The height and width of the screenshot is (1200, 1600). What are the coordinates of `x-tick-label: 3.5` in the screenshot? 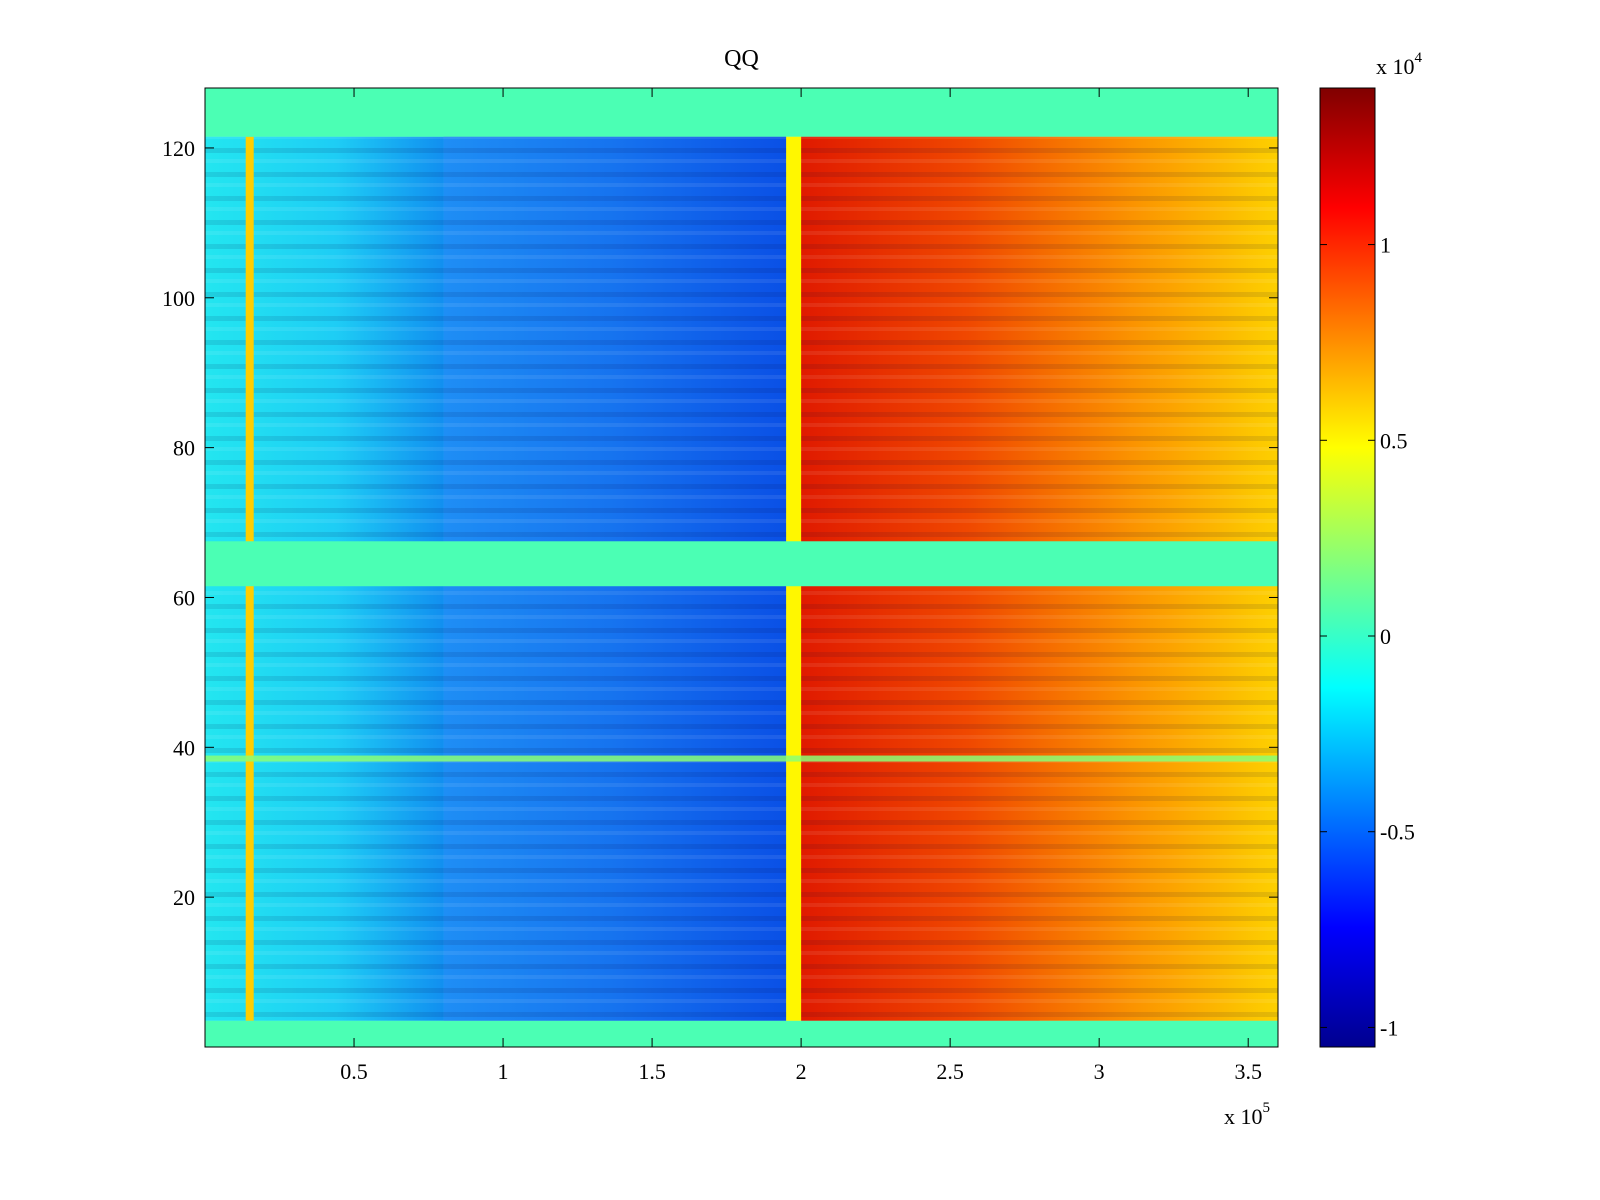 It's located at (1248, 1071).